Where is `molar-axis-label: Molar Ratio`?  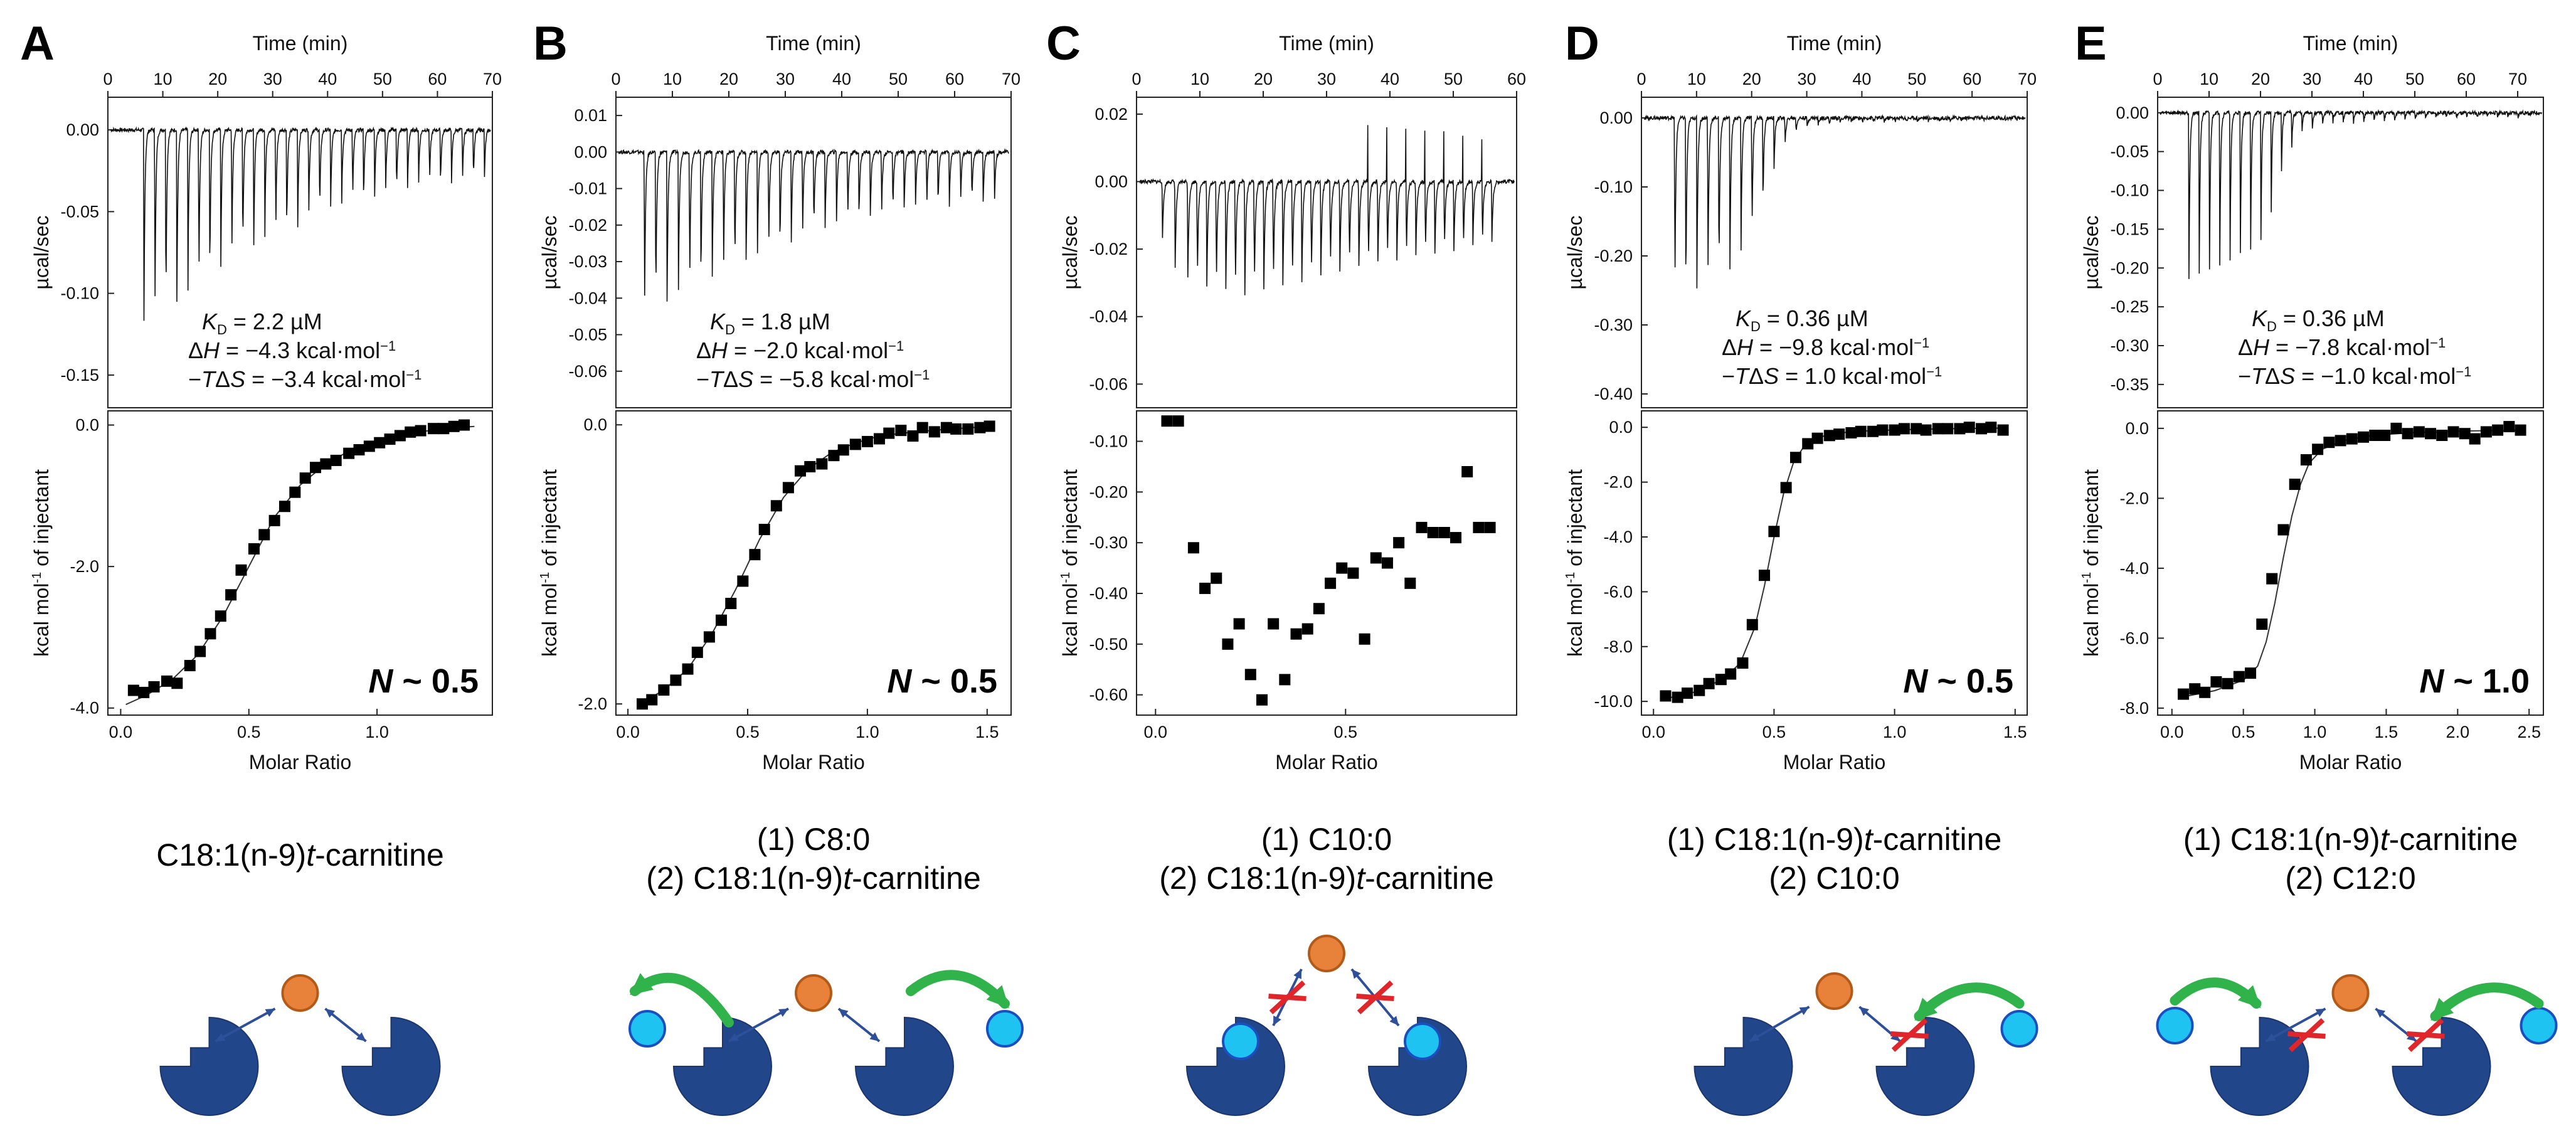 molar-axis-label: Molar Ratio is located at coordinates (2350, 762).